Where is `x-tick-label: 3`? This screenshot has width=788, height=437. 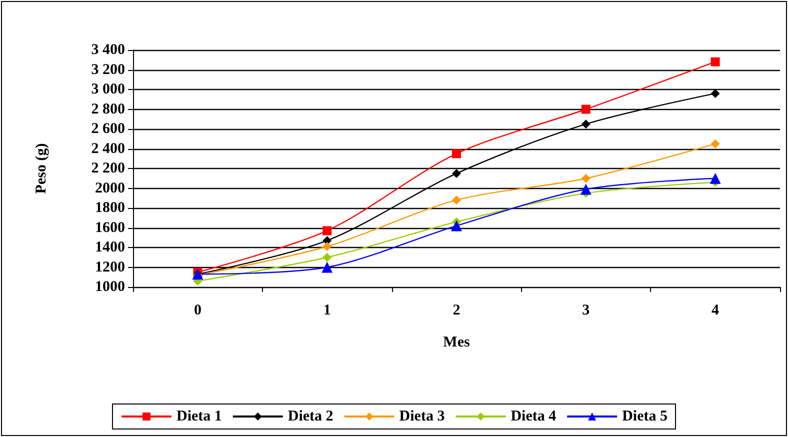
x-tick-label: 3 is located at coordinates (586, 310).